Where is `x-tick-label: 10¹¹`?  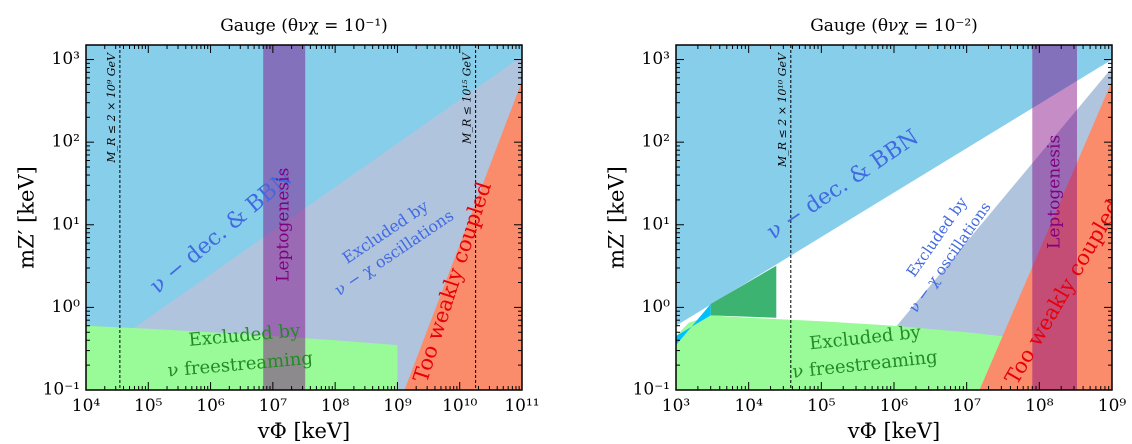
x-tick-label: 10¹¹ is located at coordinates (521, 406).